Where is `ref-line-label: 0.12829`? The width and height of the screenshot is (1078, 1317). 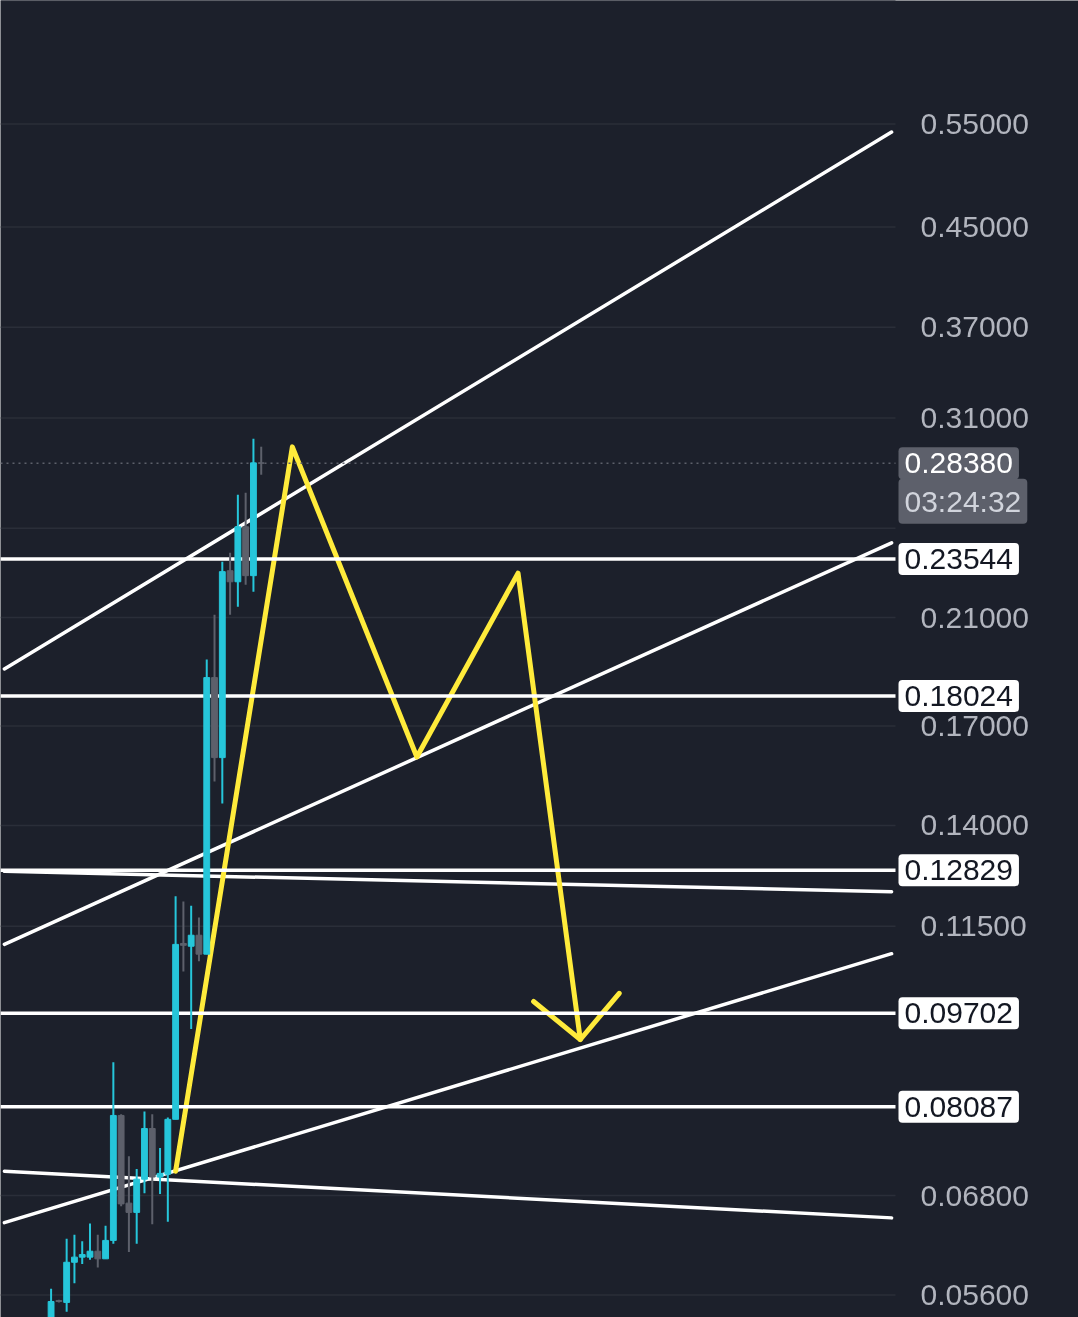
ref-line-label: 0.12829 is located at coordinates (958, 870).